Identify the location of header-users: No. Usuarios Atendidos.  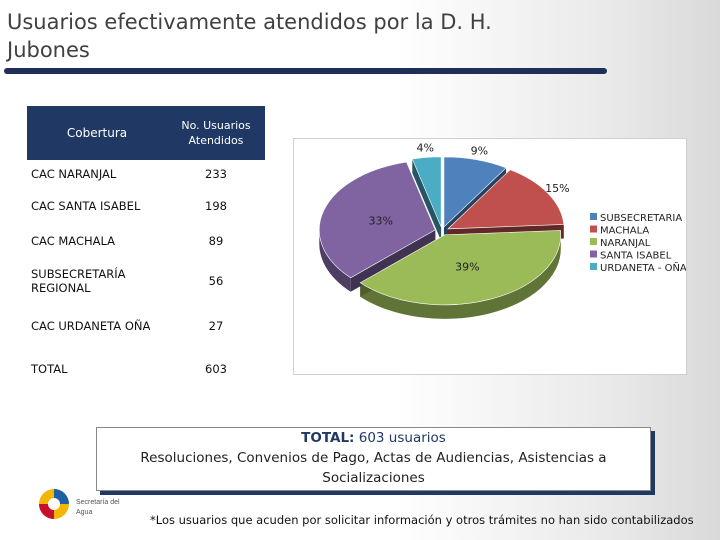
(215, 133).